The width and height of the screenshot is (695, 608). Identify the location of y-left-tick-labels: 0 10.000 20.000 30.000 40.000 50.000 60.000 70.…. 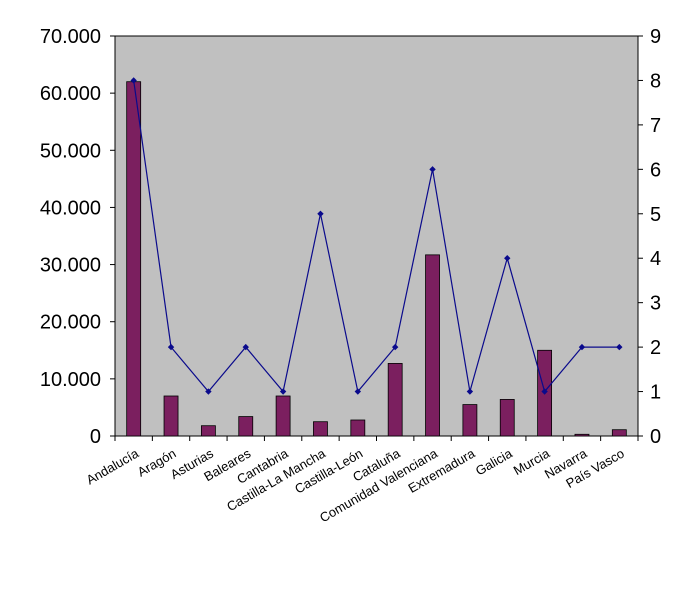
(70, 237).